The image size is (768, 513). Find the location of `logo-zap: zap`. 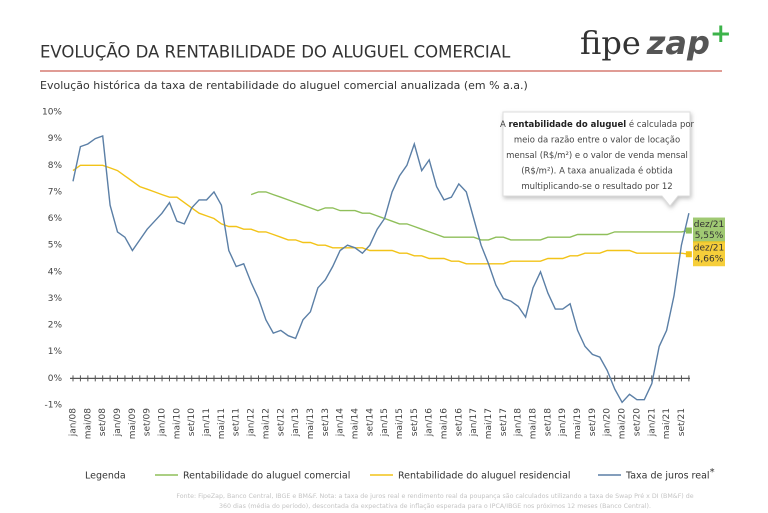

logo-zap: zap is located at coordinates (678, 43).